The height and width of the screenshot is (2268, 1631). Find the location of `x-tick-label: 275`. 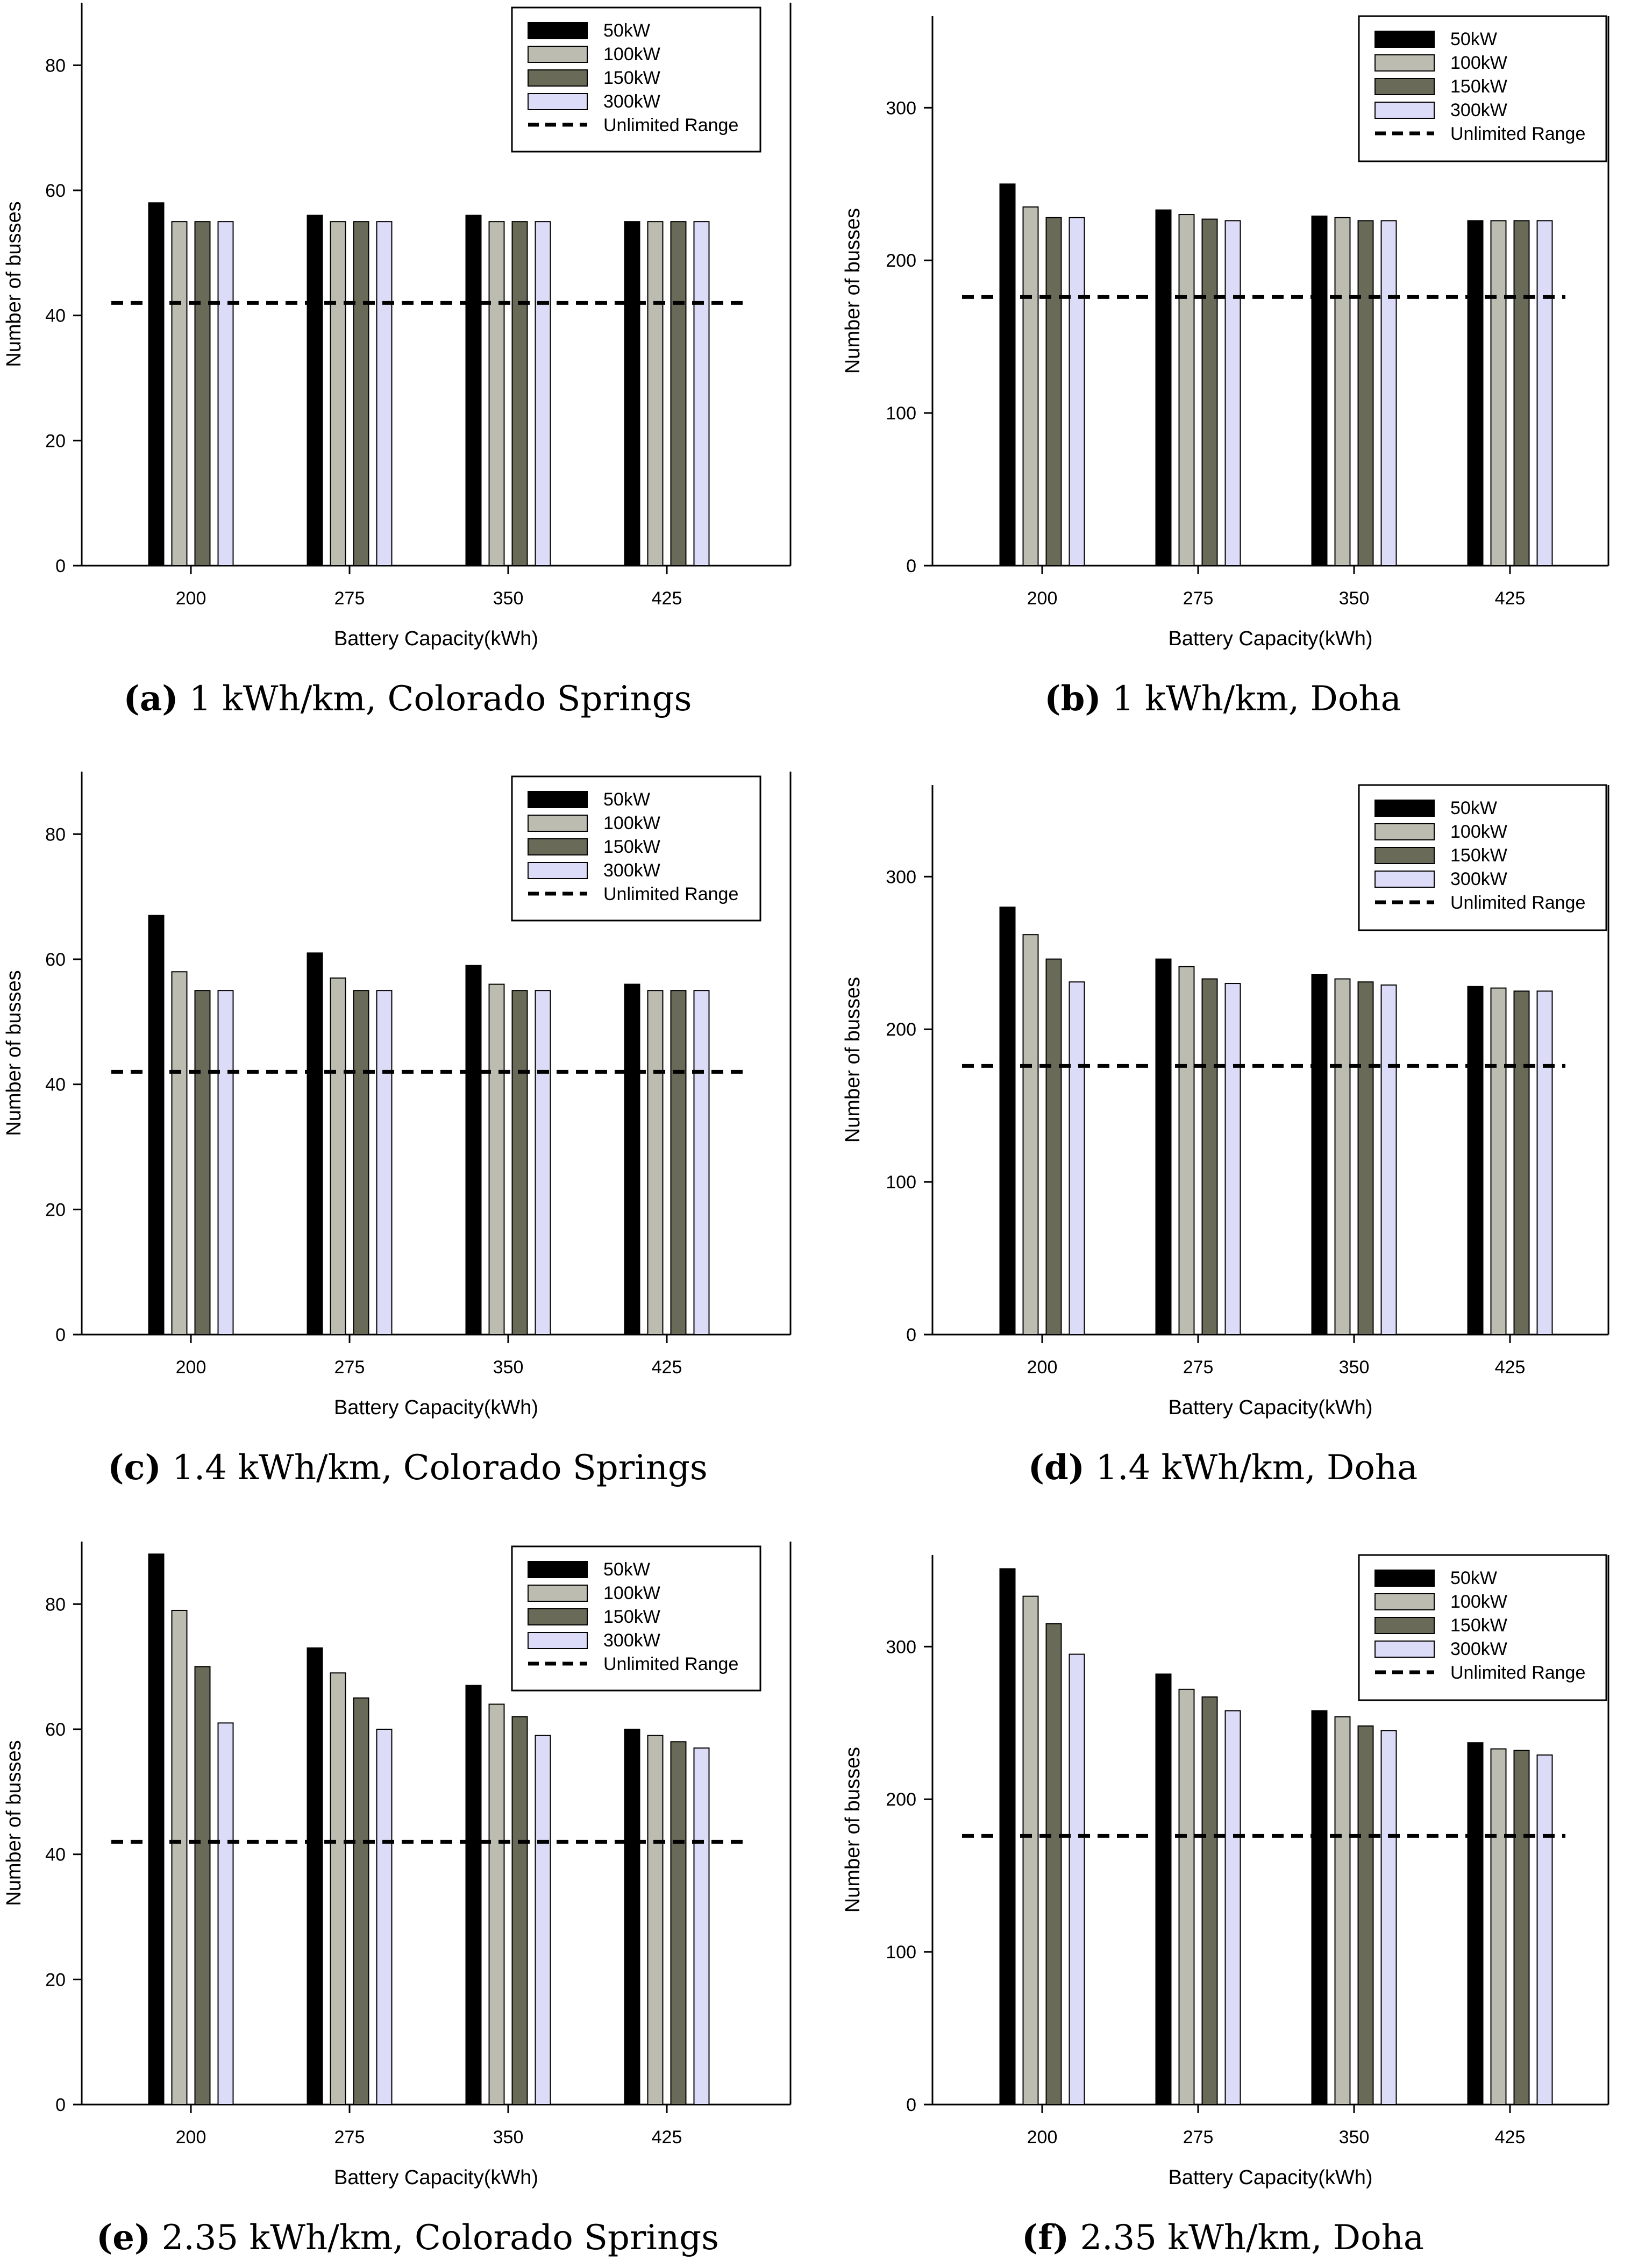

x-tick-label: 275 is located at coordinates (1198, 598).